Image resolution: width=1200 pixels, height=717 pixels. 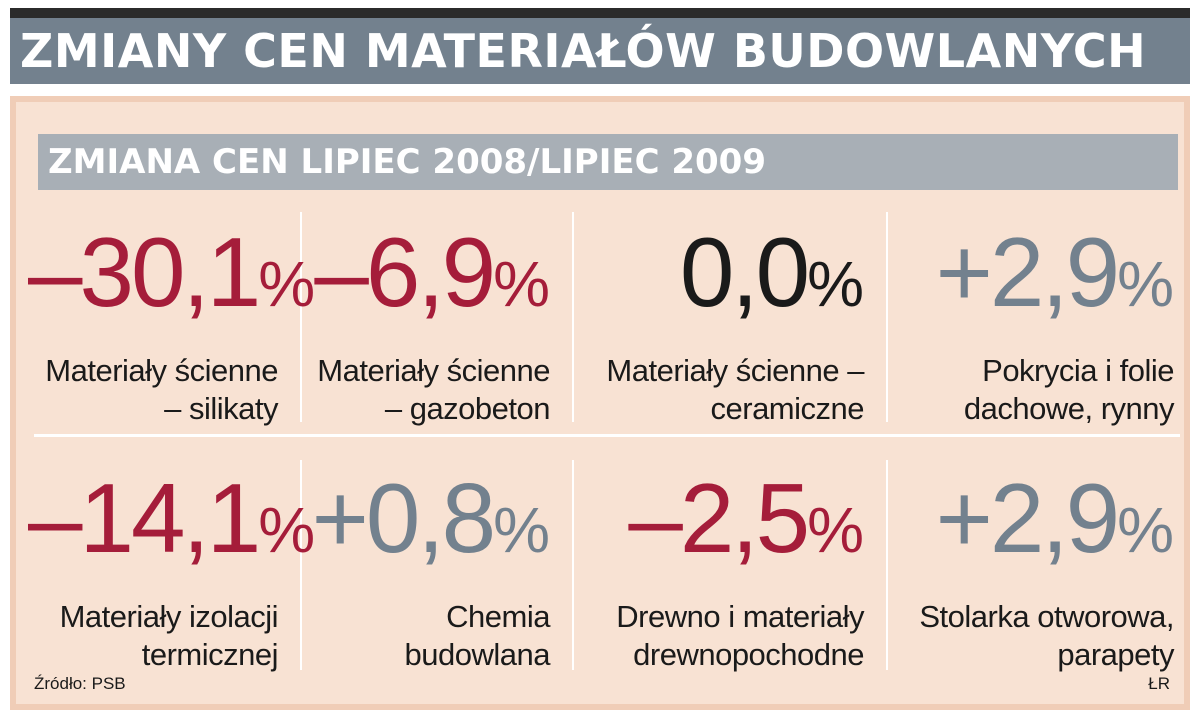 I want to click on category-label: Materiały ścienne – ceramiczne, so click(x=735, y=389).